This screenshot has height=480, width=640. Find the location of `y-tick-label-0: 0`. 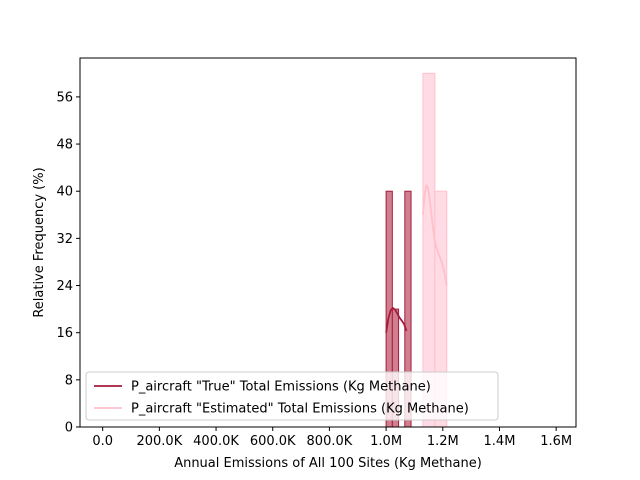

y-tick-label-0: 0 is located at coordinates (69, 428).